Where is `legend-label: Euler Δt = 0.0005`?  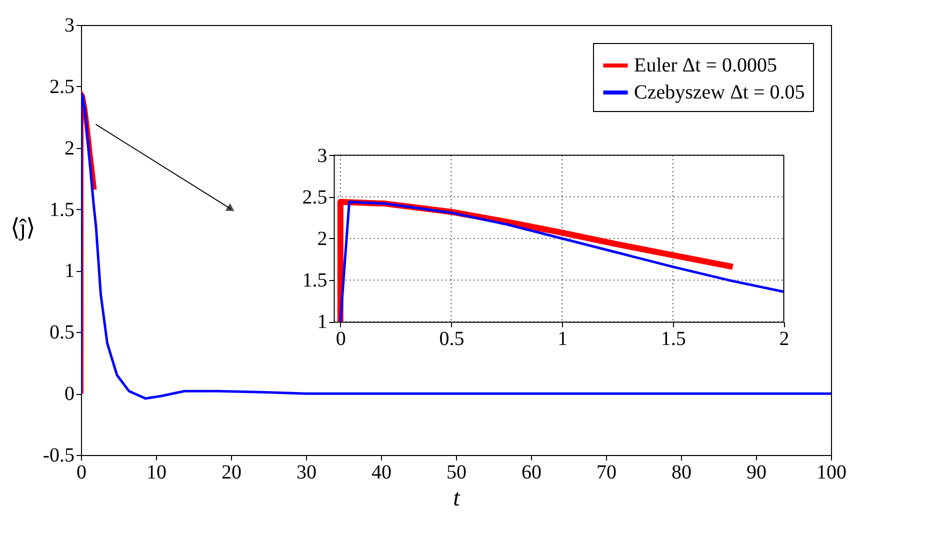
legend-label: Euler Δt = 0.0005 is located at coordinates (706, 65).